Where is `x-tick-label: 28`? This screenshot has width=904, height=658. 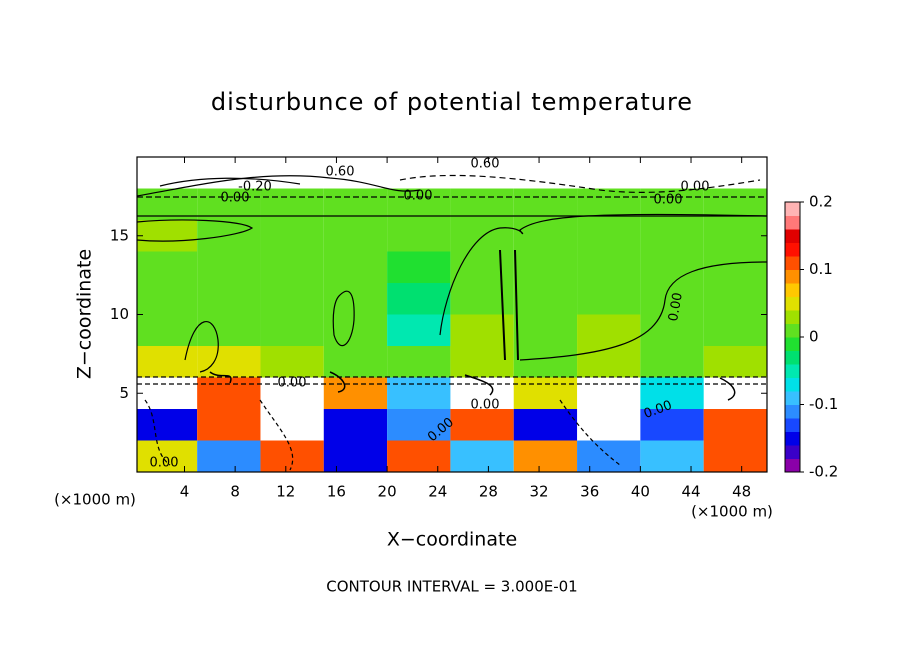 x-tick-label: 28 is located at coordinates (488, 492).